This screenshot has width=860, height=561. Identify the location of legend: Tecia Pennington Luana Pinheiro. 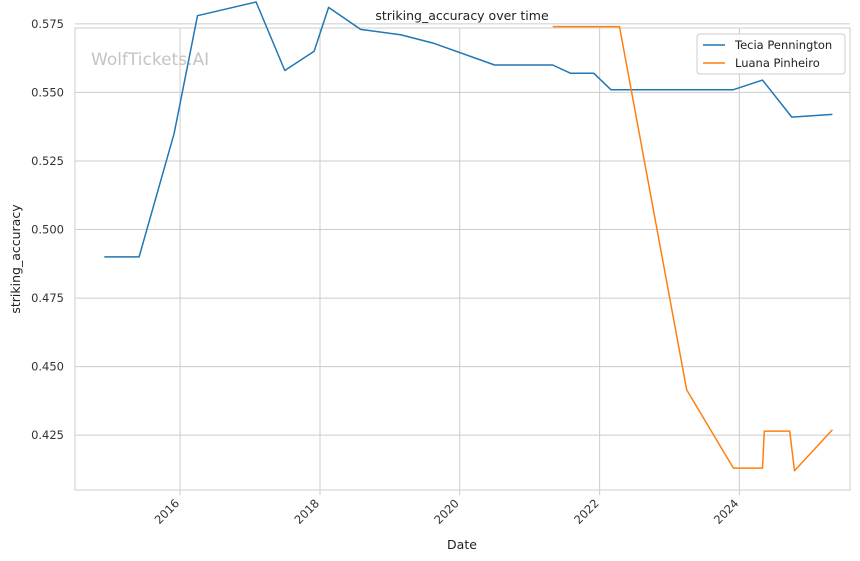
(771, 54).